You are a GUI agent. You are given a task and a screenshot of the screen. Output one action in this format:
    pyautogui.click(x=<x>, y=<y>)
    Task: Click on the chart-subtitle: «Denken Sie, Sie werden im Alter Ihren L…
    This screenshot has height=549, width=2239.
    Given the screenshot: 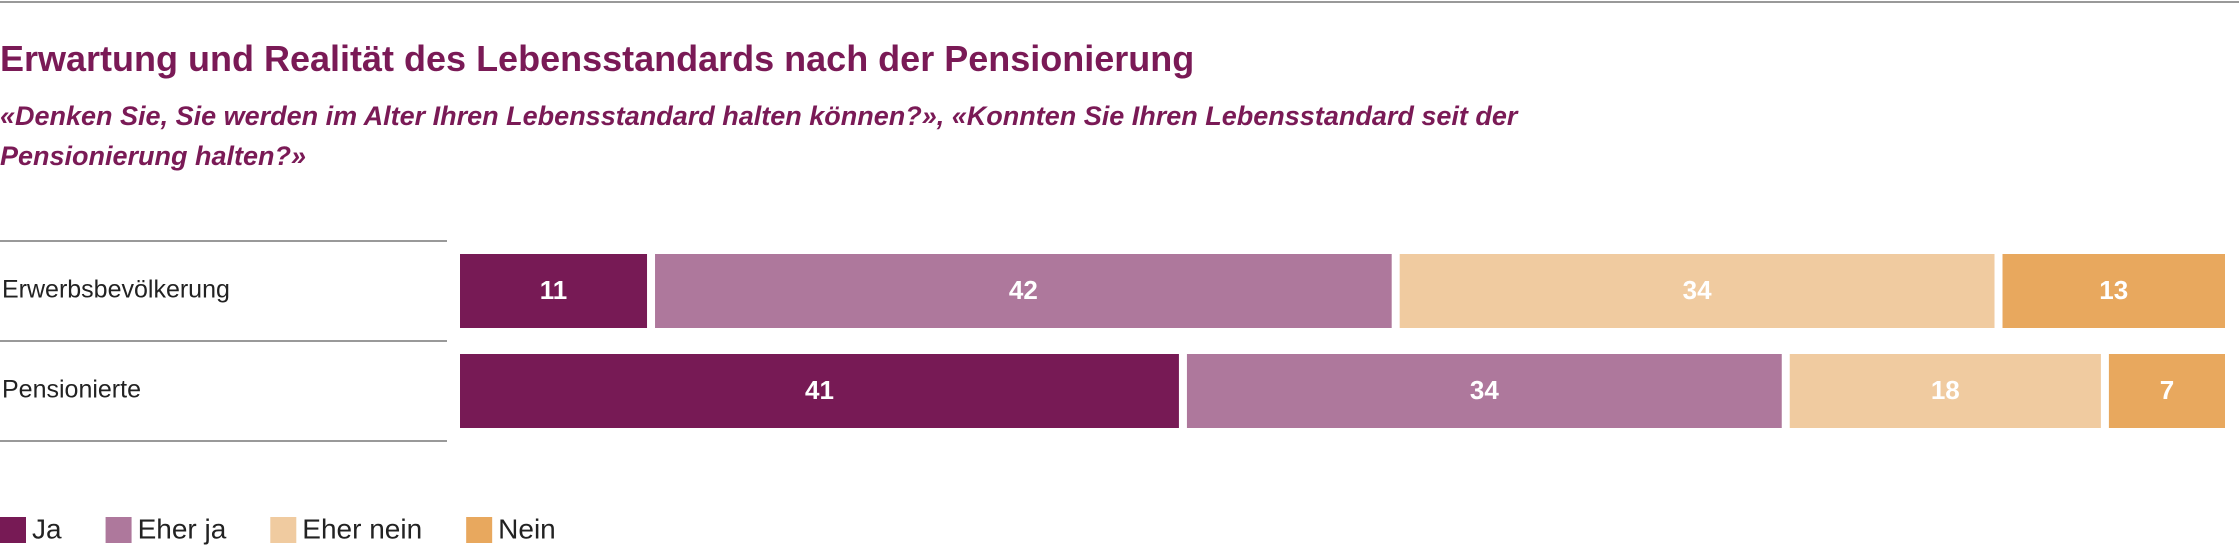 What is the action you would take?
    pyautogui.click(x=759, y=136)
    